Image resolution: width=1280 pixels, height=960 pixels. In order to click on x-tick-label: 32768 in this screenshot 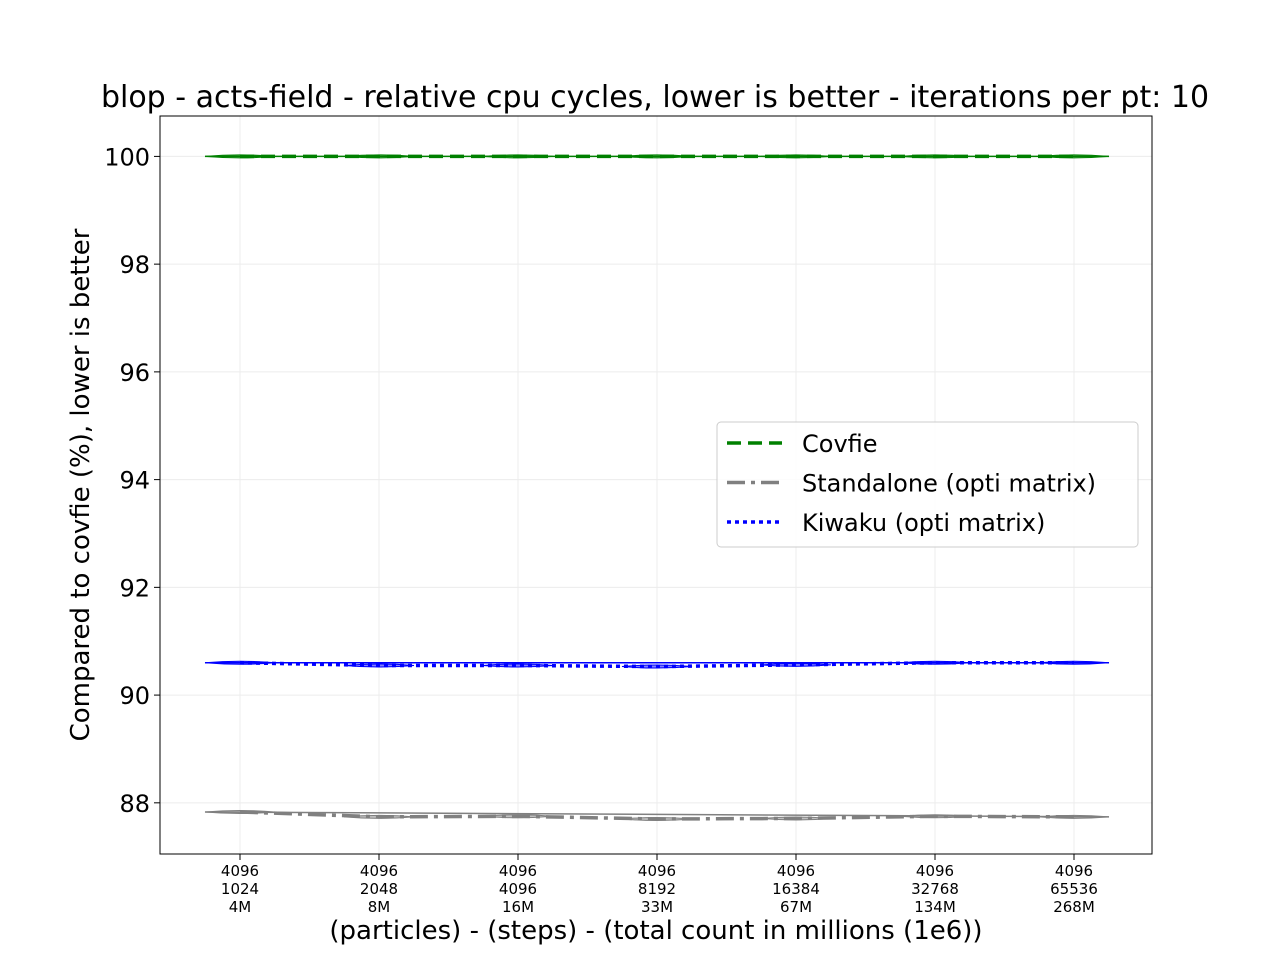, I will do `click(935, 889)`.